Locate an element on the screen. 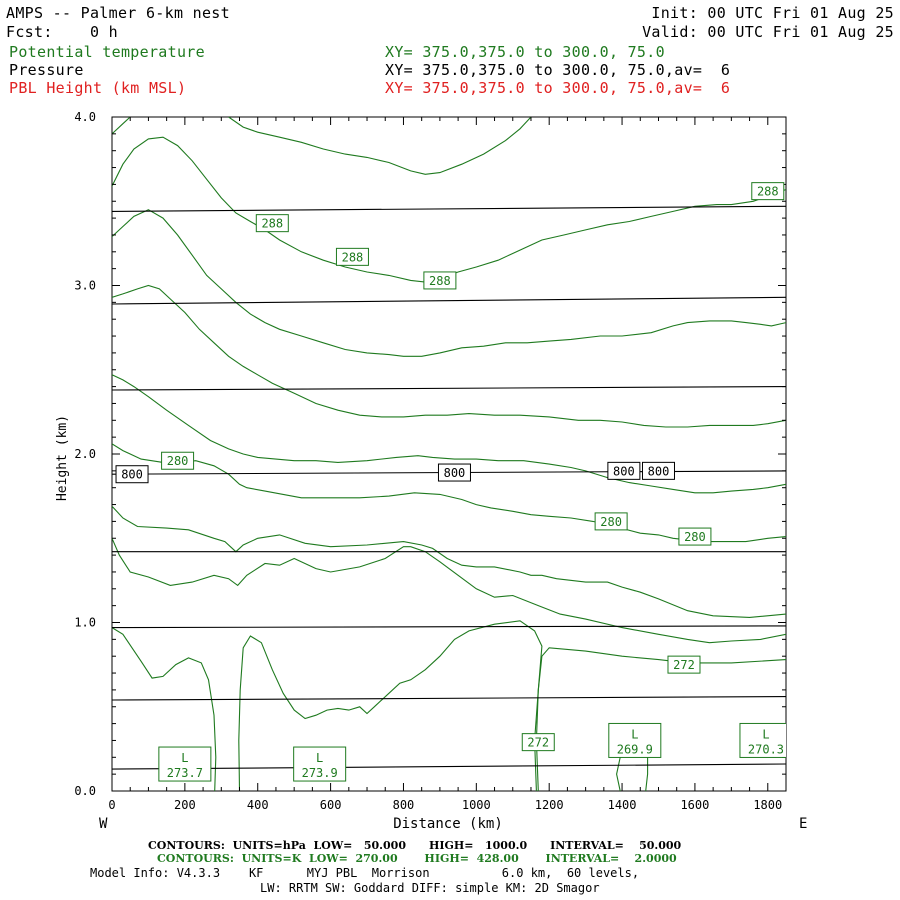 Image resolution: width=900 pixels, height=900 pixels. x-axis-west-label: W is located at coordinates (103, 824).